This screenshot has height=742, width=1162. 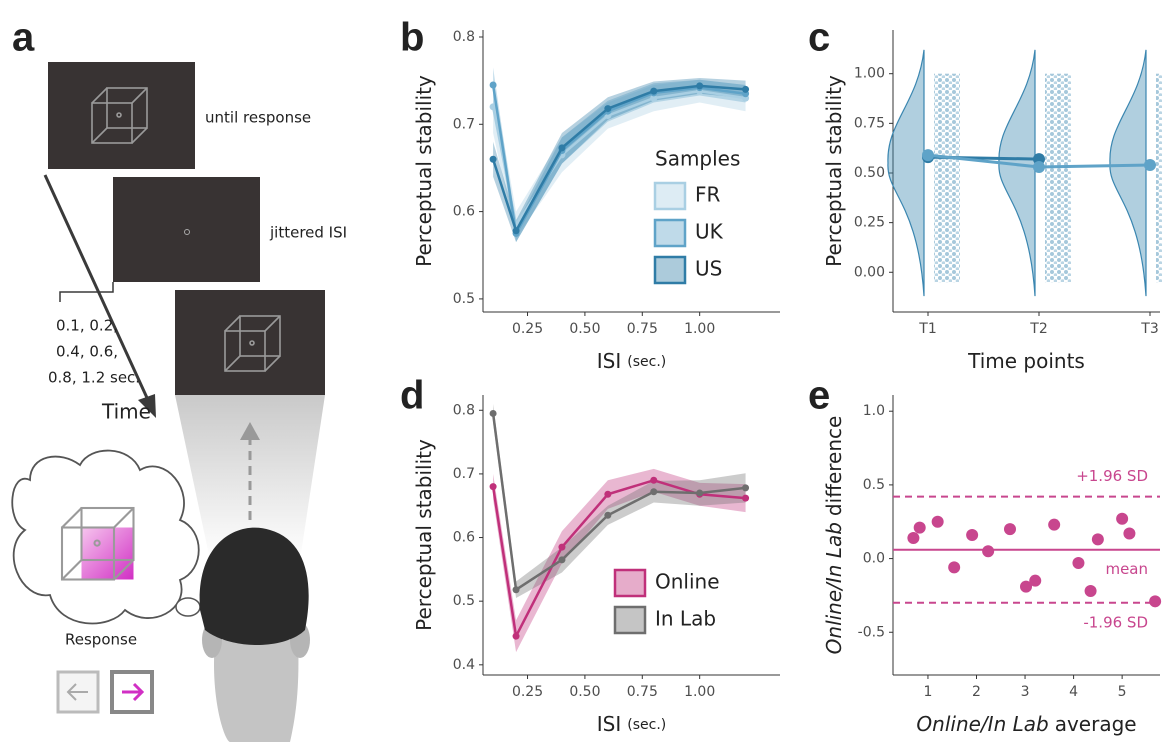 What do you see at coordinates (464, 538) in the screenshot?
I see `y-tick-label: 0.6` at bounding box center [464, 538].